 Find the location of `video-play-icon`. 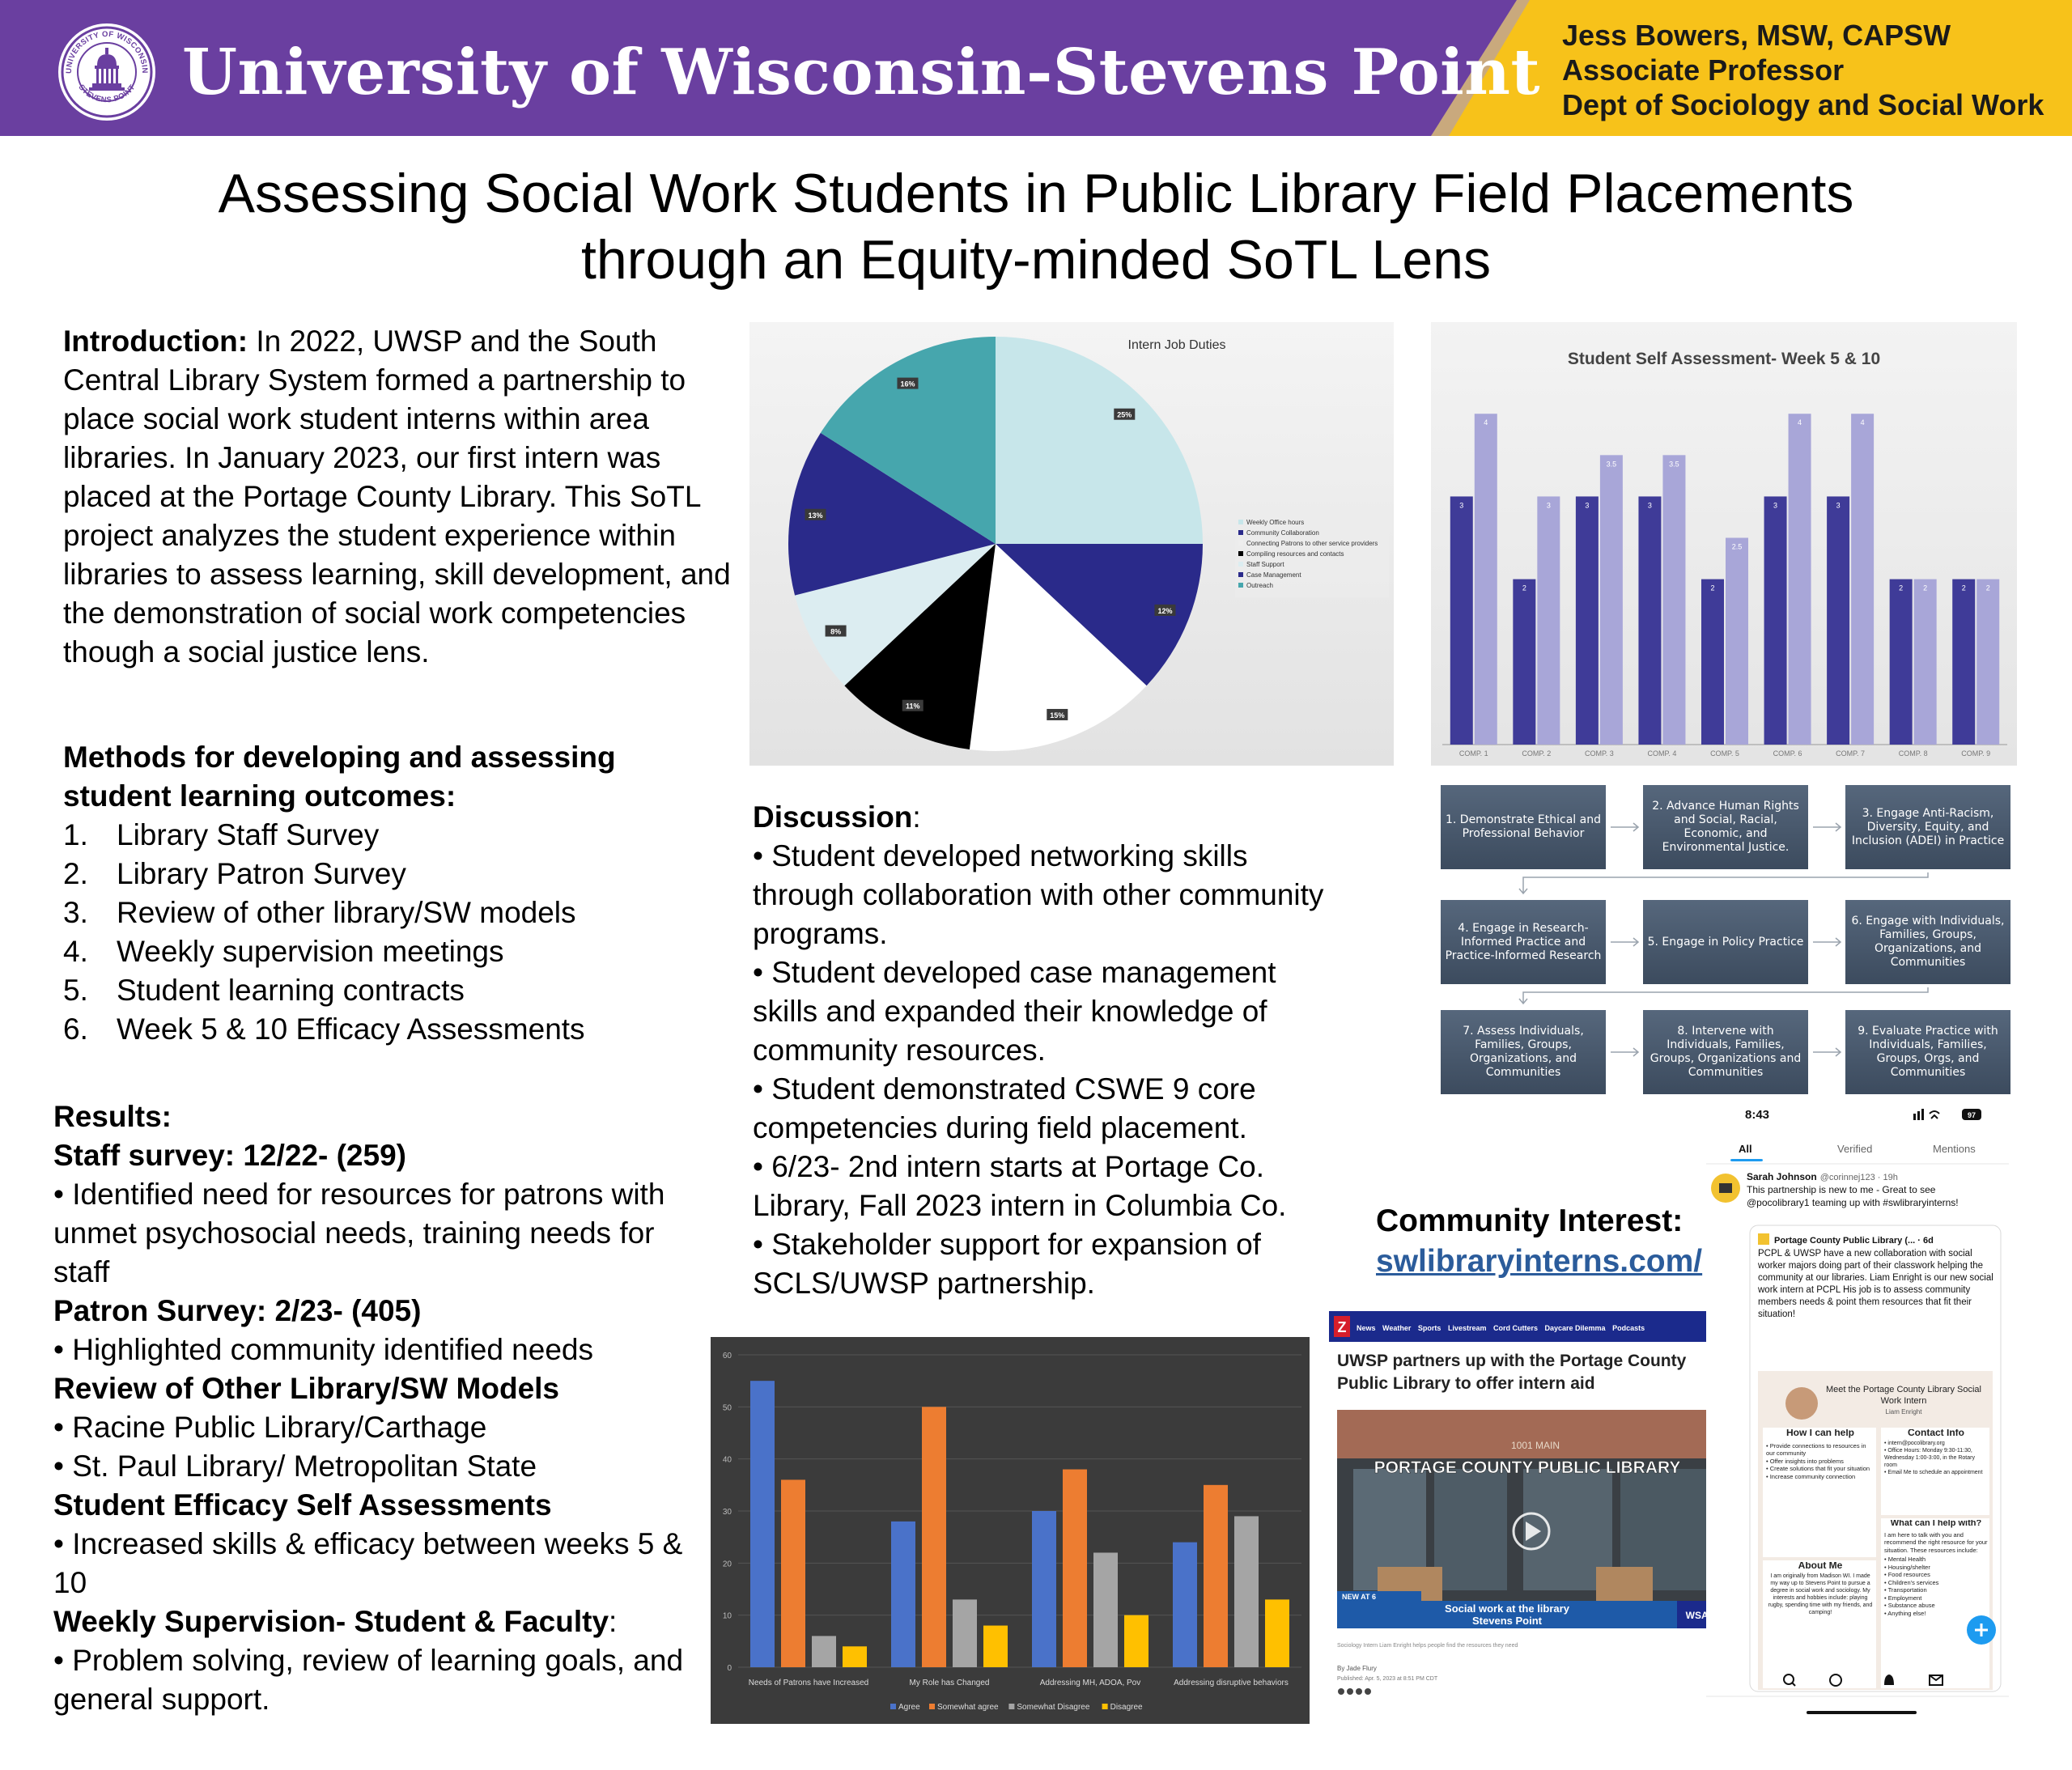

video-play-icon is located at coordinates (1531, 1531).